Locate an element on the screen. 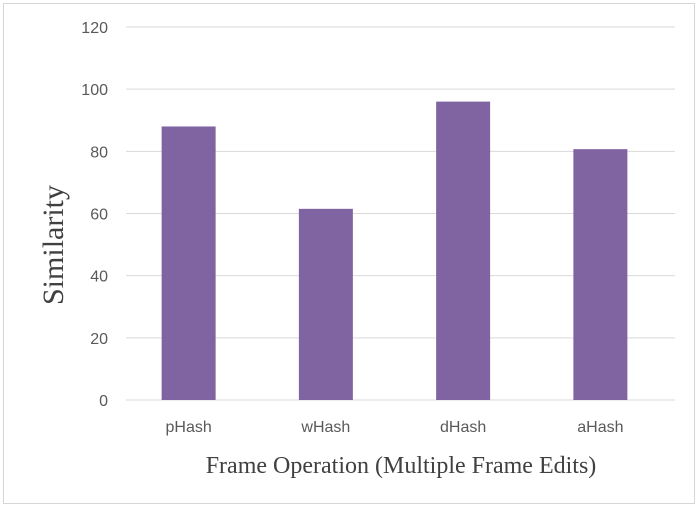 This screenshot has width=700, height=509. x-tick-label: dHash is located at coordinates (463, 427).